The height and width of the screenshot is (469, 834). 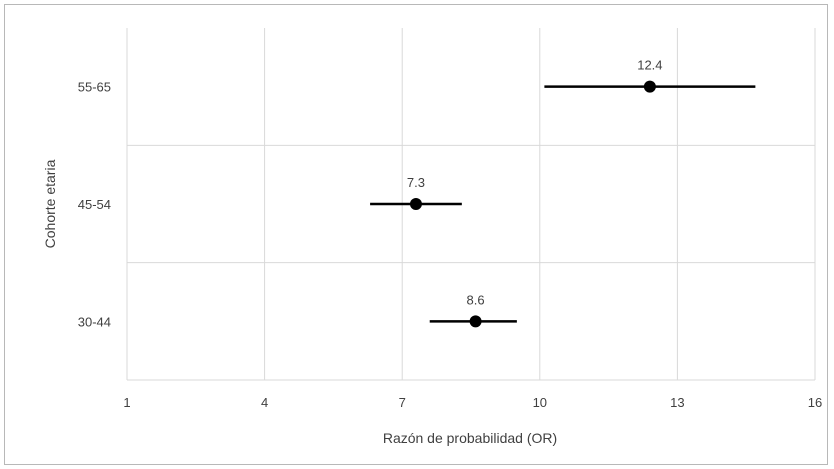 What do you see at coordinates (540, 402) in the screenshot?
I see `x-tick-label: 10` at bounding box center [540, 402].